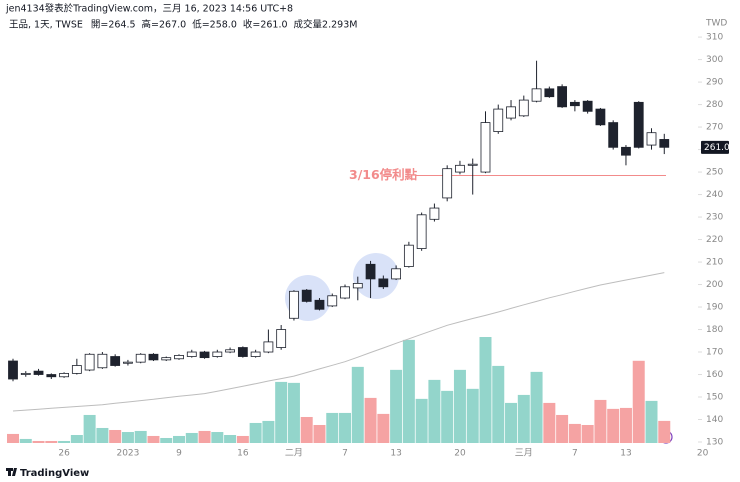 The width and height of the screenshot is (740, 482). What do you see at coordinates (46, 25) in the screenshot?
I see `symbol: 王品, 1天, TWSE` at bounding box center [46, 25].